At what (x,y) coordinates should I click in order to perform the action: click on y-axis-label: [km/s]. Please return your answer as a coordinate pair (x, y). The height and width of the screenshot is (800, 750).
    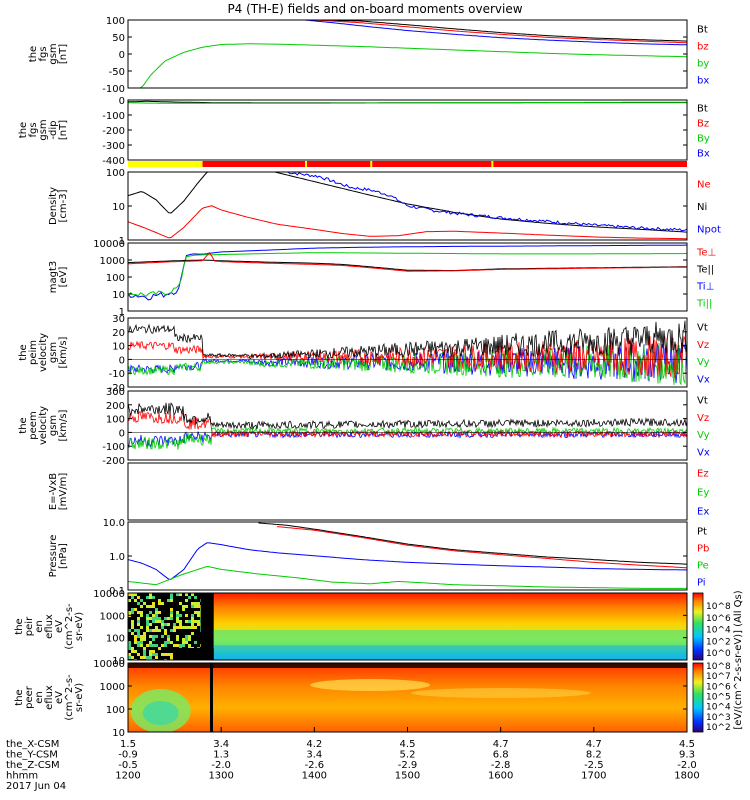
    Looking at the image, I should click on (63, 425).